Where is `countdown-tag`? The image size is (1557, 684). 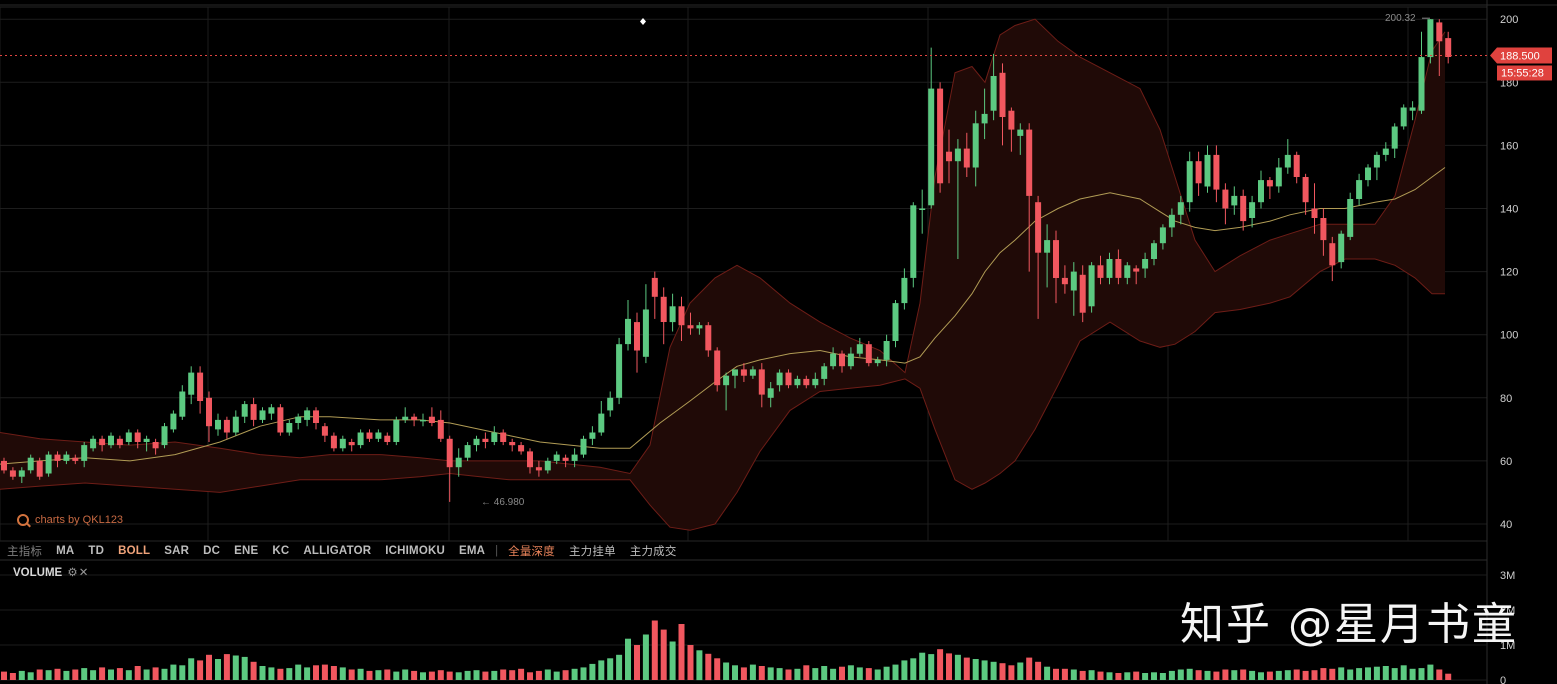
countdown-tag is located at coordinates (1524, 73).